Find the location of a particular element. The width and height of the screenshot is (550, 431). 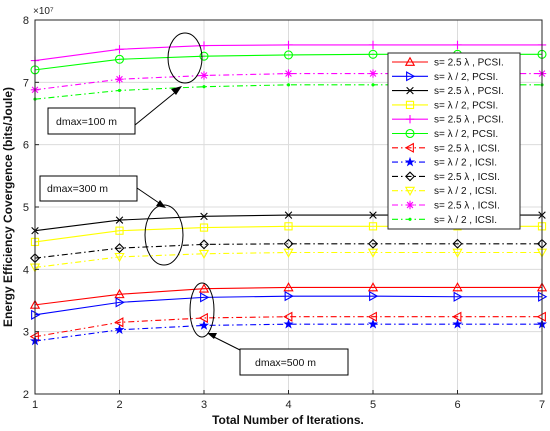

legend-label-5: s= 2.5 λ , PCSI. is located at coordinates (469, 120).